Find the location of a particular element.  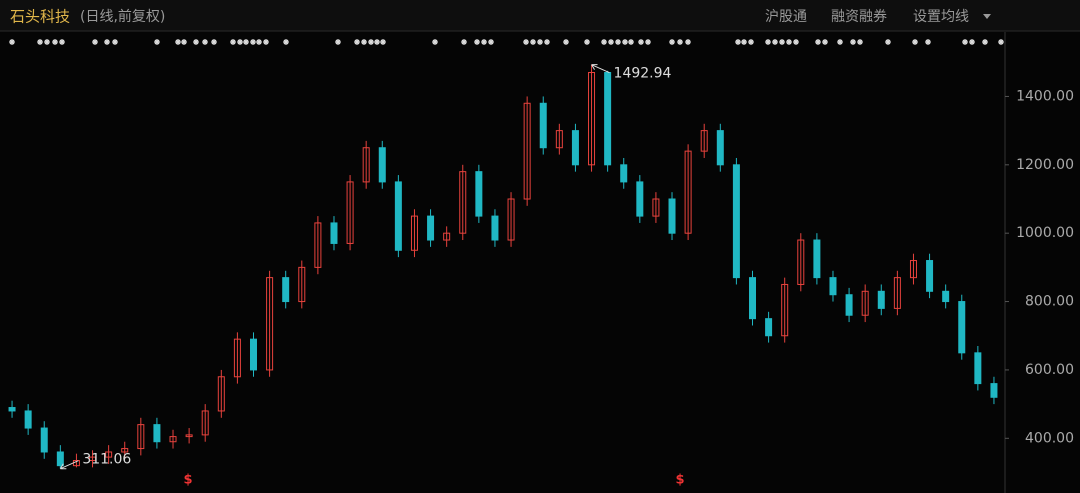

toolbar-item: 沪股通 is located at coordinates (786, 17).